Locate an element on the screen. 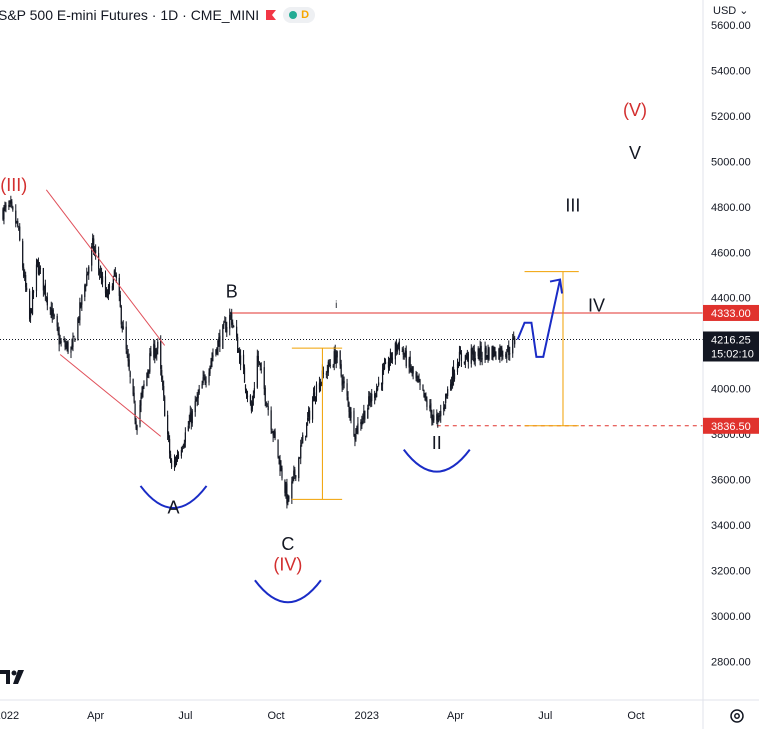 The width and height of the screenshot is (759, 729). currency-selector: USD ⌄ is located at coordinates (731, 10).